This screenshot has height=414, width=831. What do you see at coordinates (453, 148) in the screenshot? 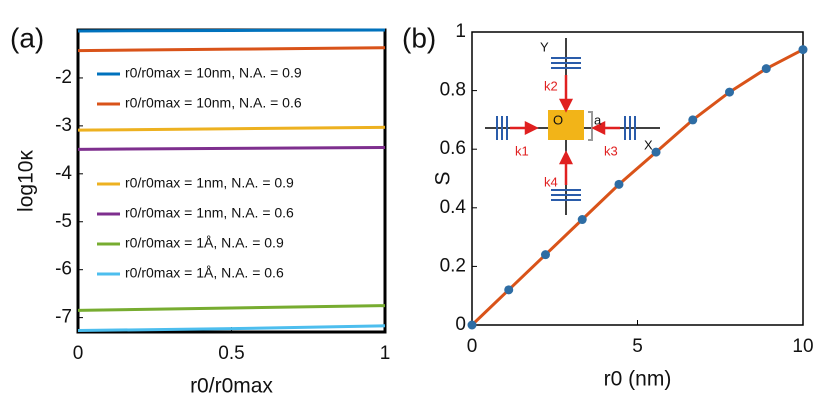
I see `y-tick-label: 0.6` at bounding box center [453, 148].